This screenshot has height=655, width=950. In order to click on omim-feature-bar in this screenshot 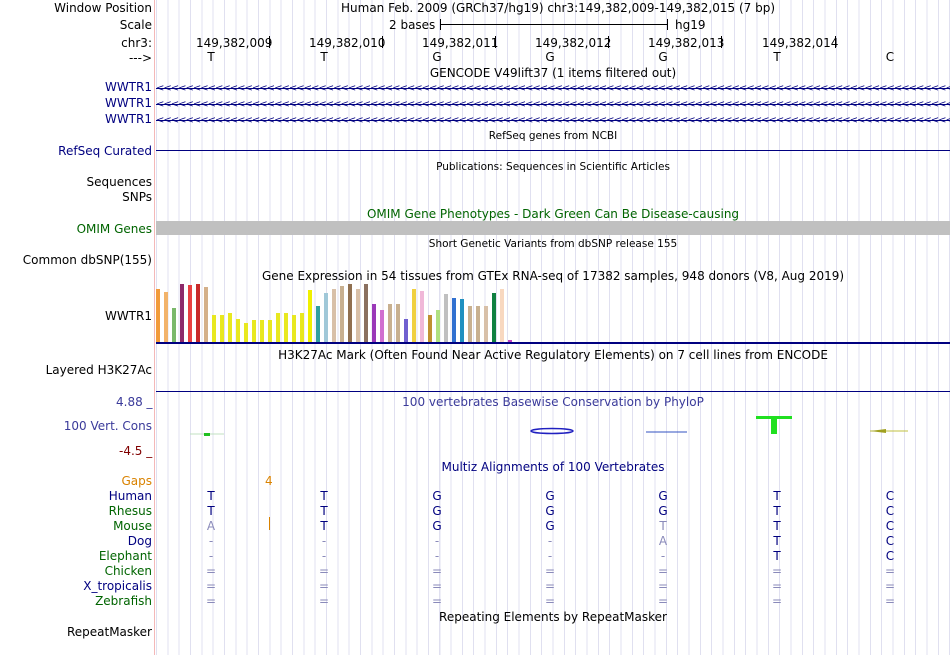, I will do `click(553, 228)`.